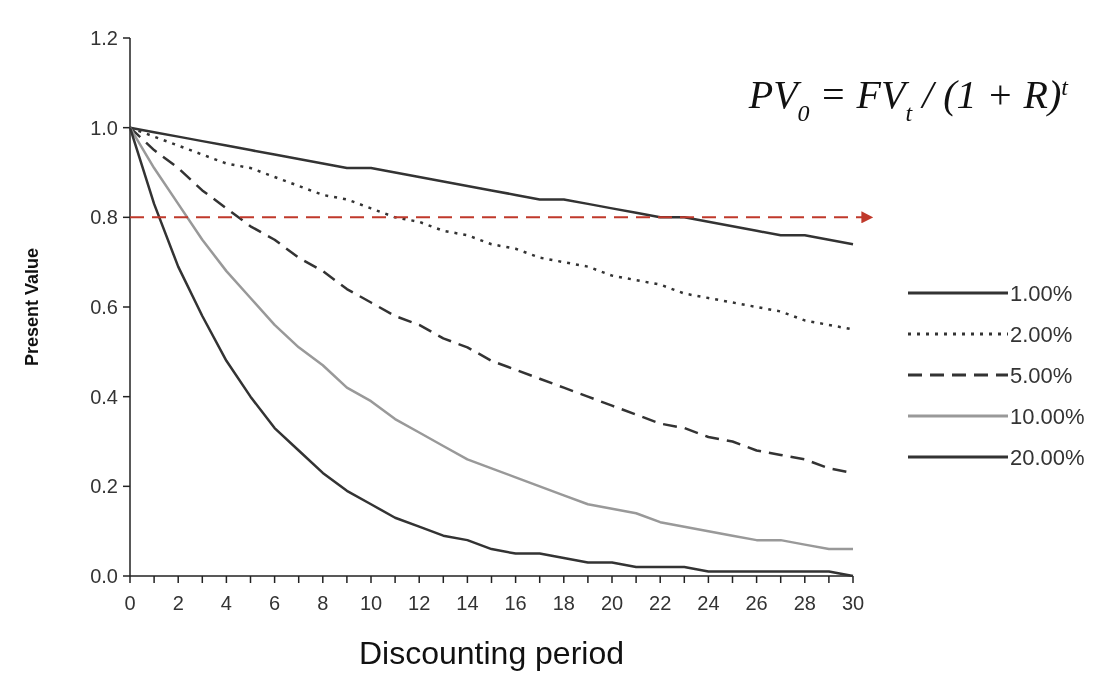 This screenshot has width=1116, height=686. I want to click on annotation: PV$_{0}$ = FV$_{t}$ / (1 + R)$^{t}$, so click(908, 99).